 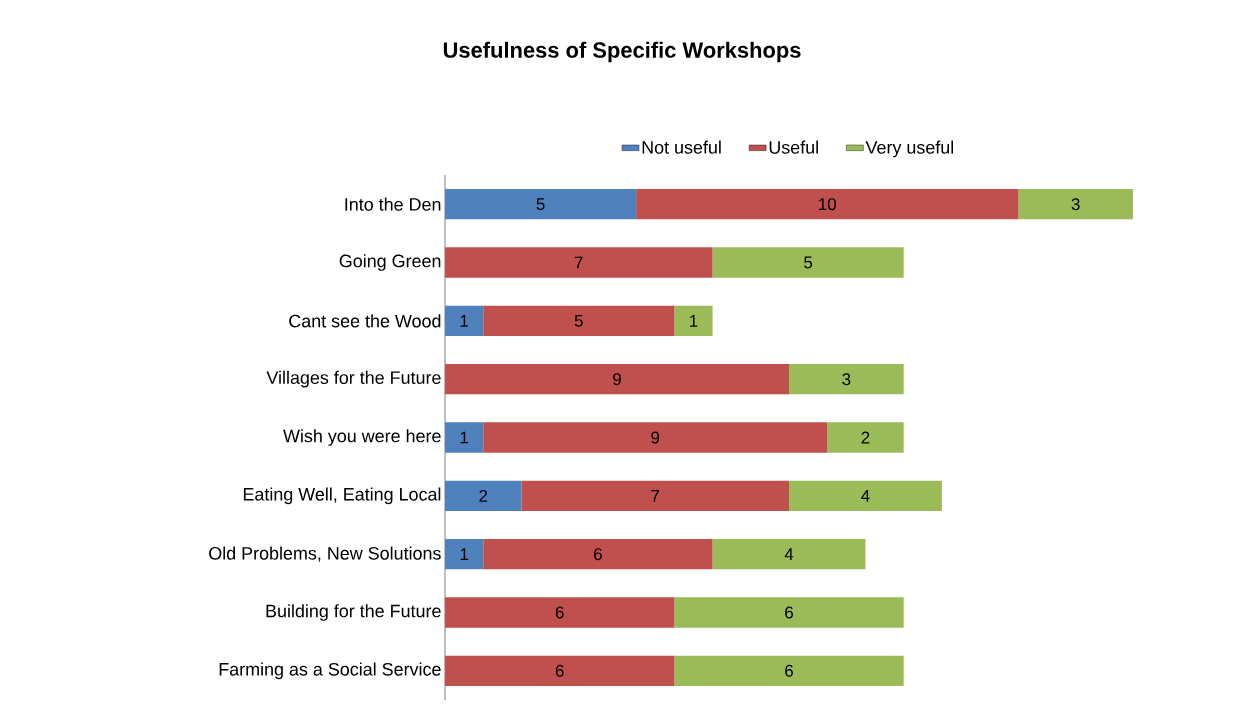 I want to click on y-tick-label: Cant see the Wood, so click(x=365, y=321).